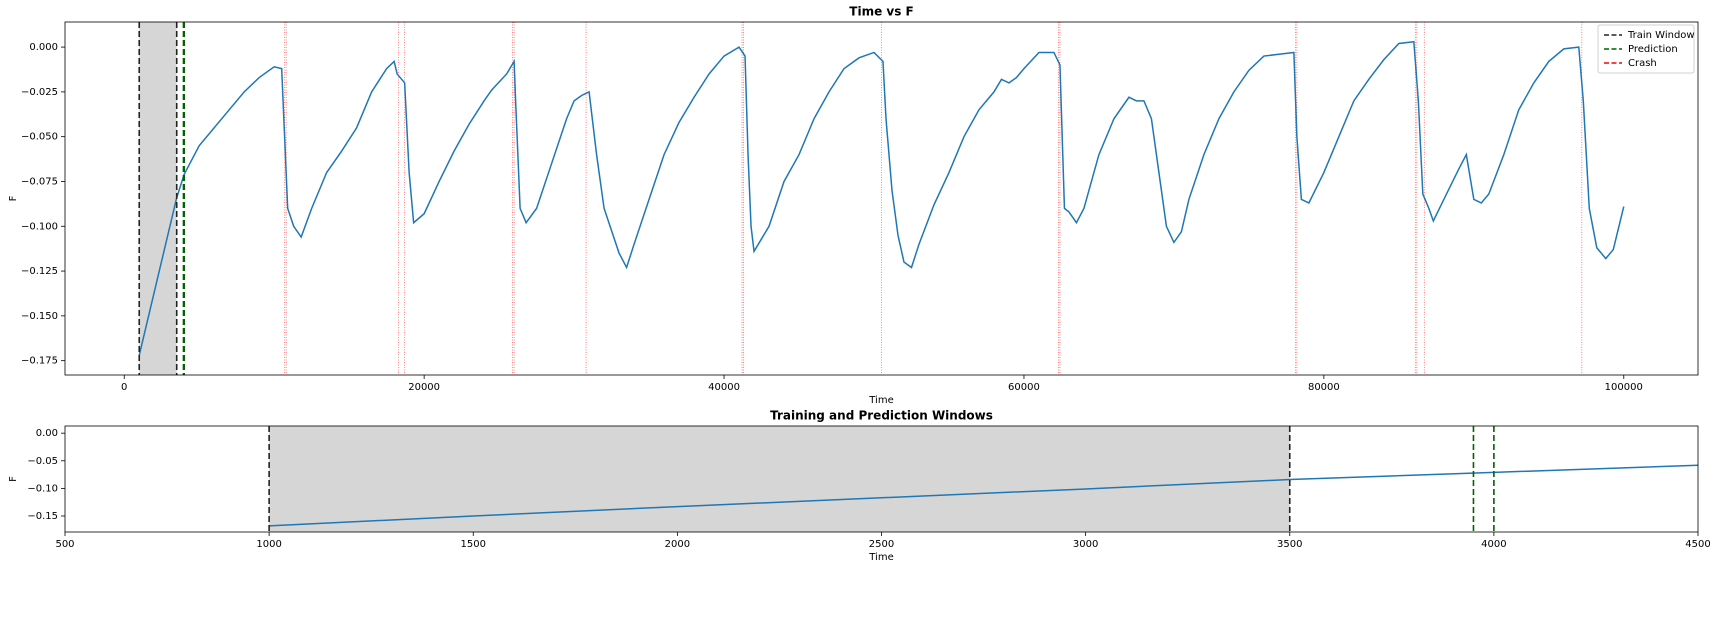  I want to click on y-tick-label: −0.10, so click(42, 488).